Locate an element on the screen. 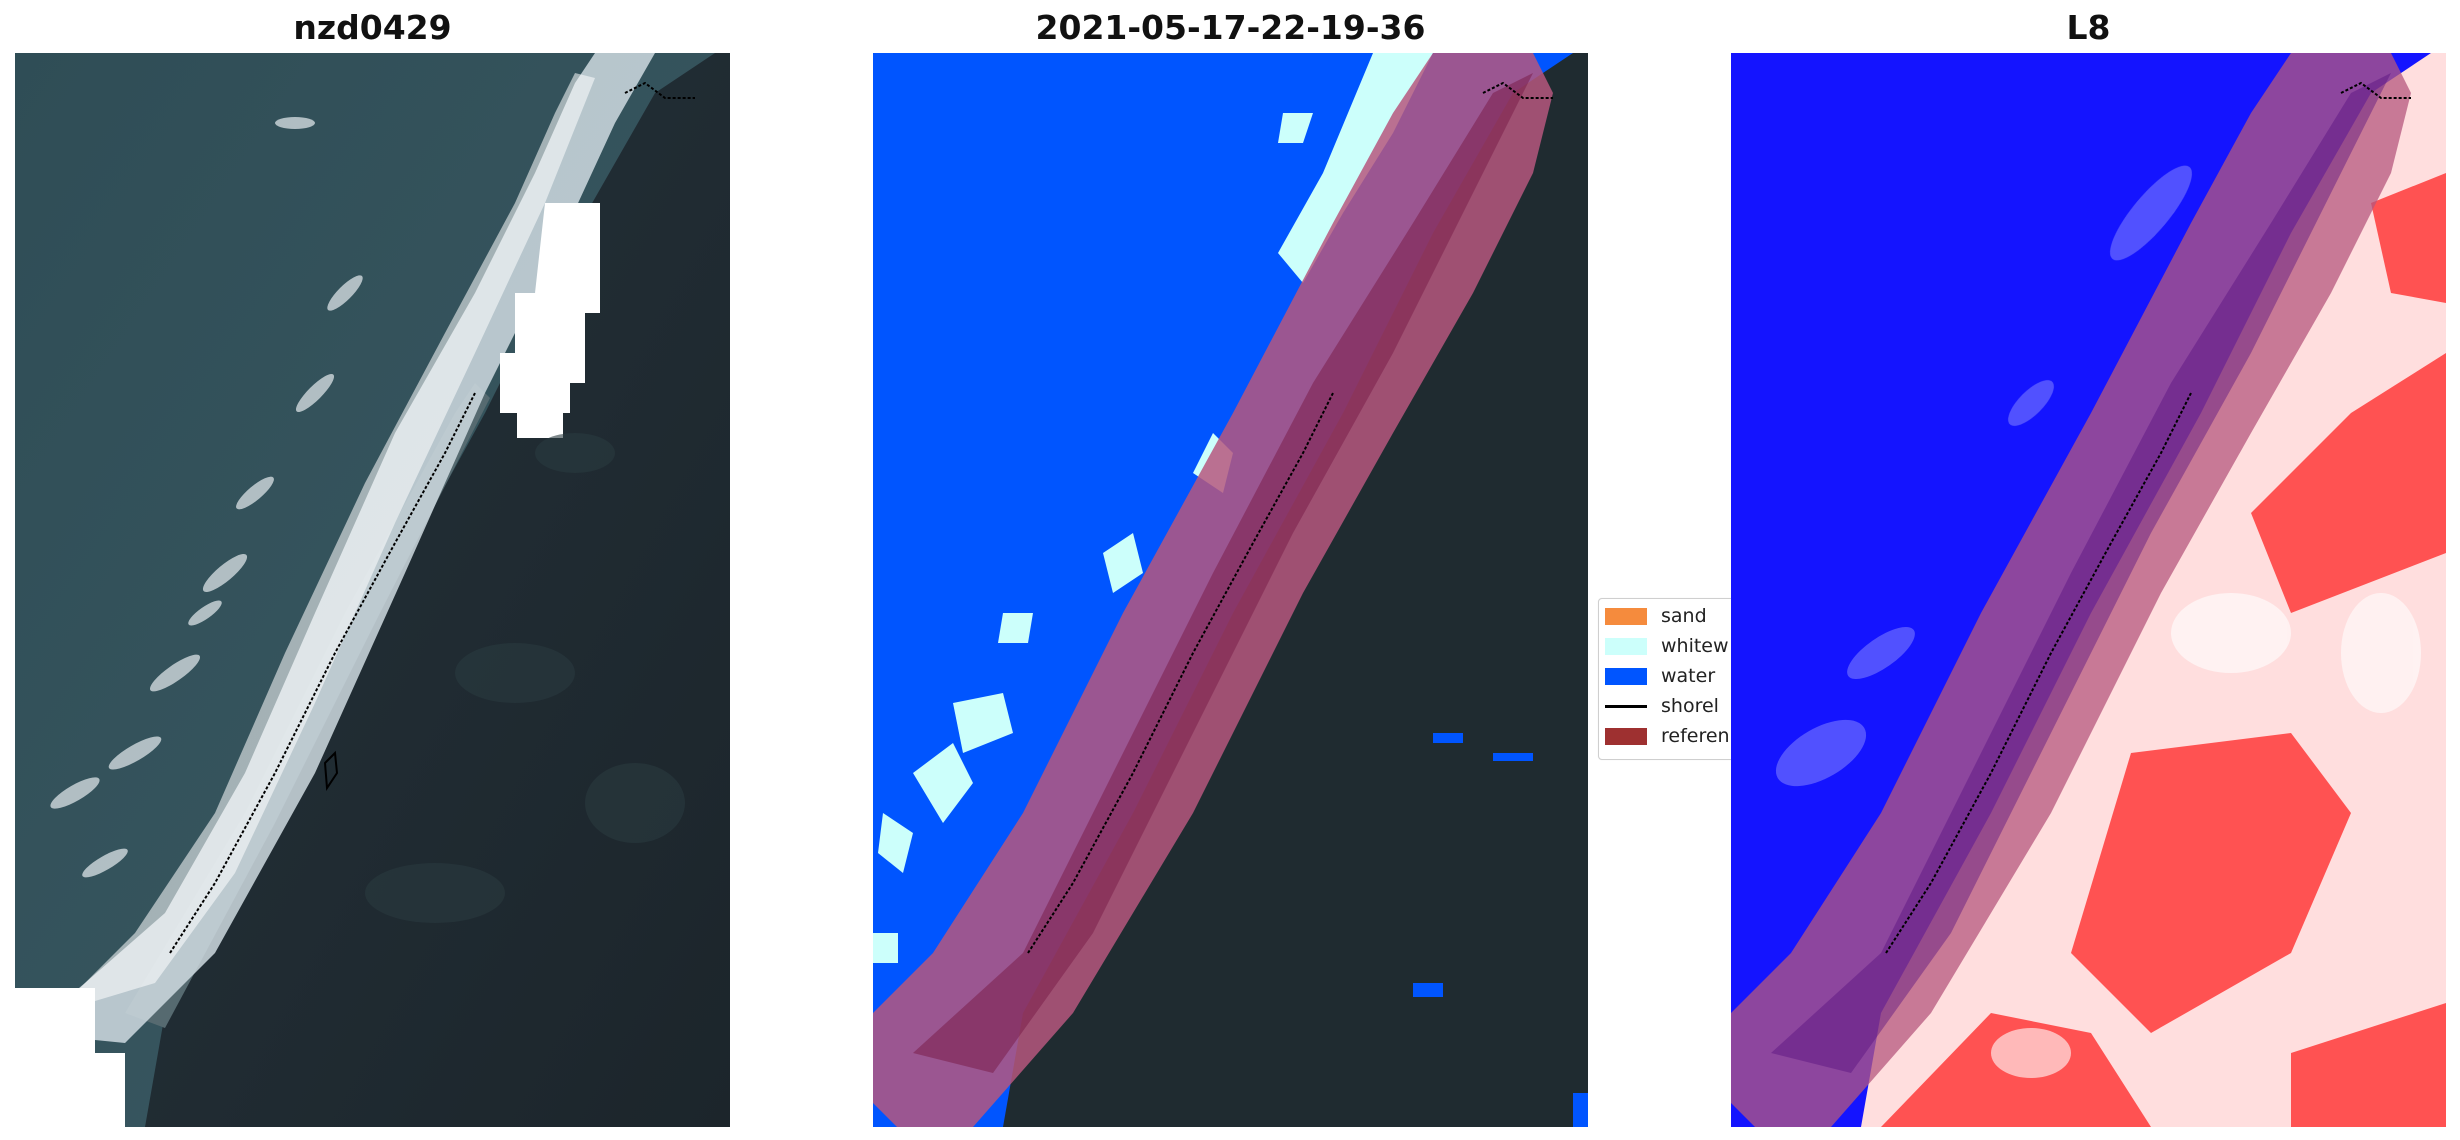 This screenshot has height=1140, width=2460. whitewater-swatch is located at coordinates (1626, 646).